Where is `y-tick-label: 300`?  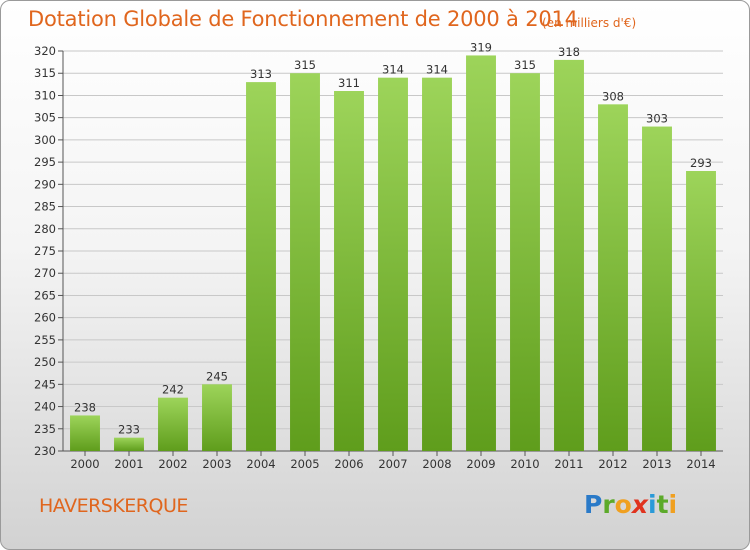
y-tick-label: 300 is located at coordinates (45, 140).